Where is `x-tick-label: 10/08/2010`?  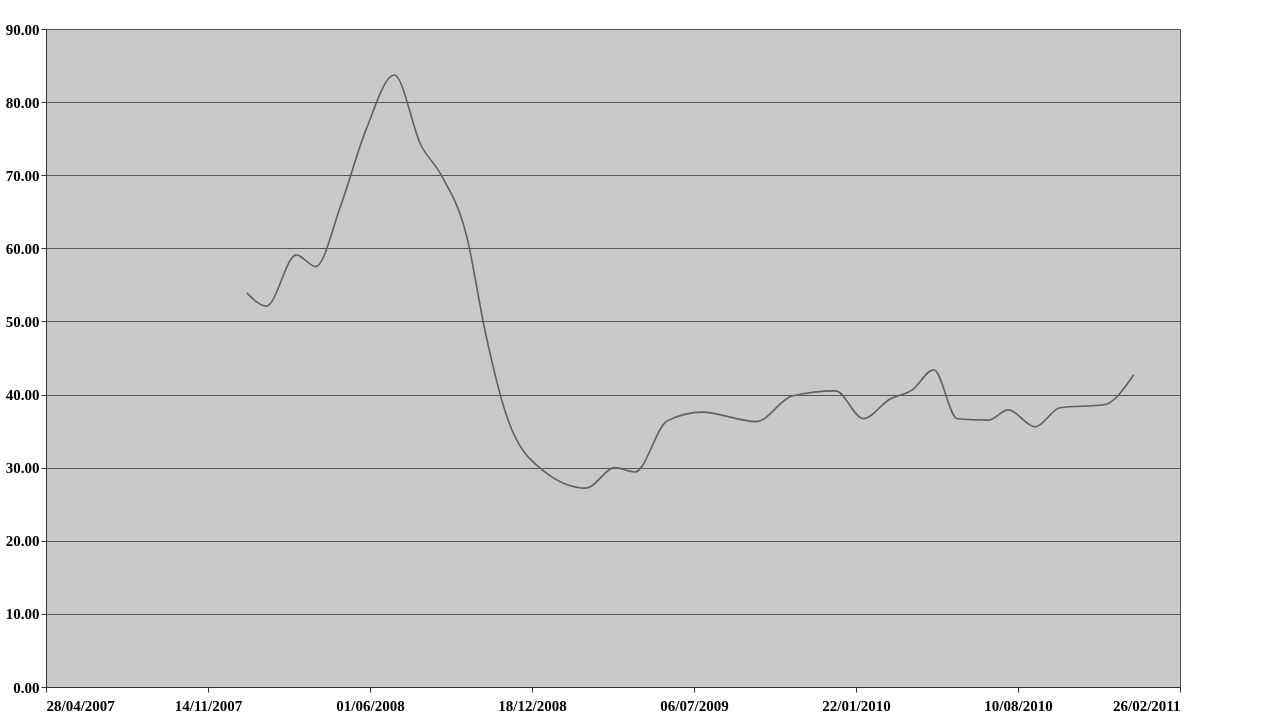 x-tick-label: 10/08/2010 is located at coordinates (1018, 705).